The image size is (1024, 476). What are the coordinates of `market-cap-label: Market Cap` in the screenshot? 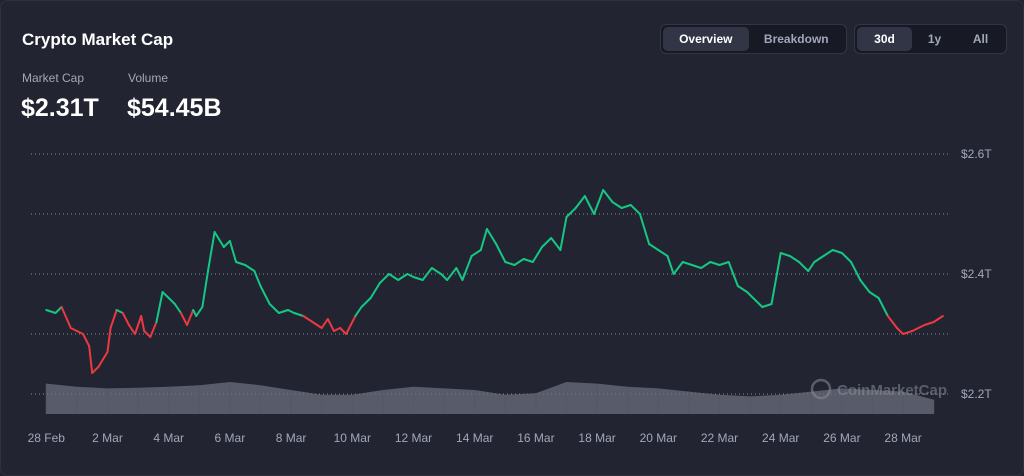 It's located at (53, 78).